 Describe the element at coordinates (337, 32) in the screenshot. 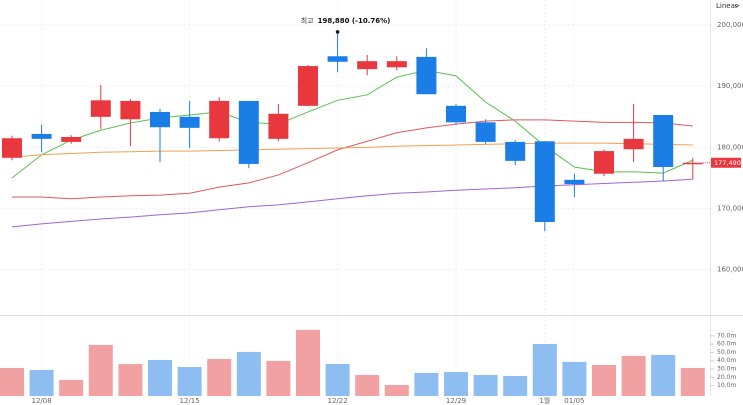

I see `high-marker` at that location.